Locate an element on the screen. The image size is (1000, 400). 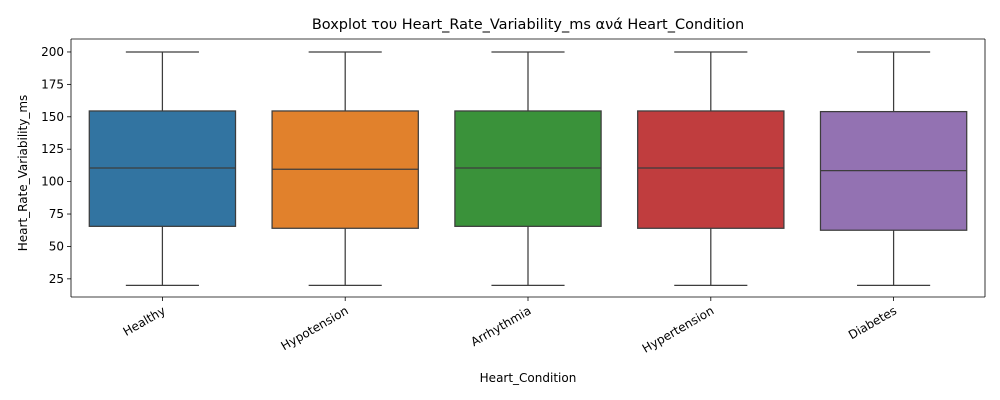
x-tick-label-hypertension: Hypertension is located at coordinates (678, 329).